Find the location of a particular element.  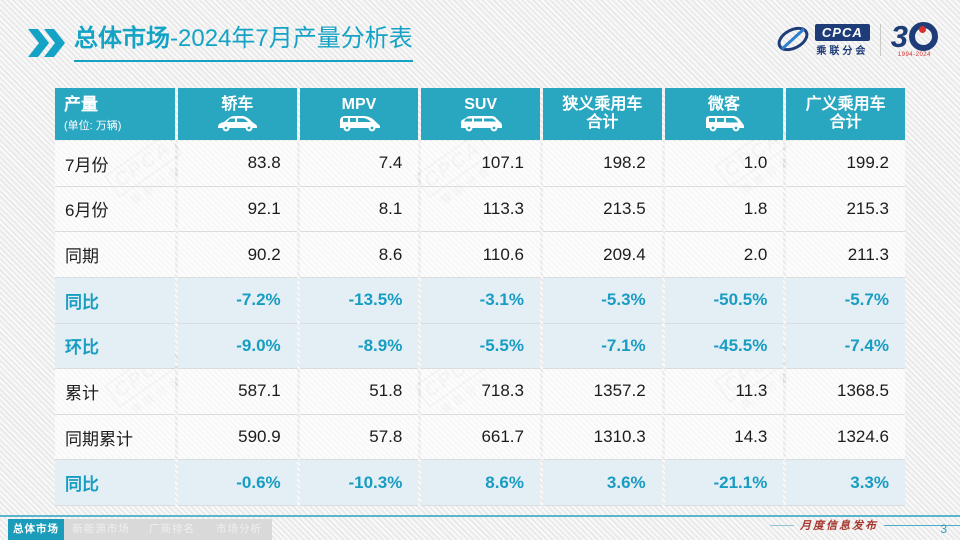

footer-tab-1: 总体市场 is located at coordinates (36, 529).